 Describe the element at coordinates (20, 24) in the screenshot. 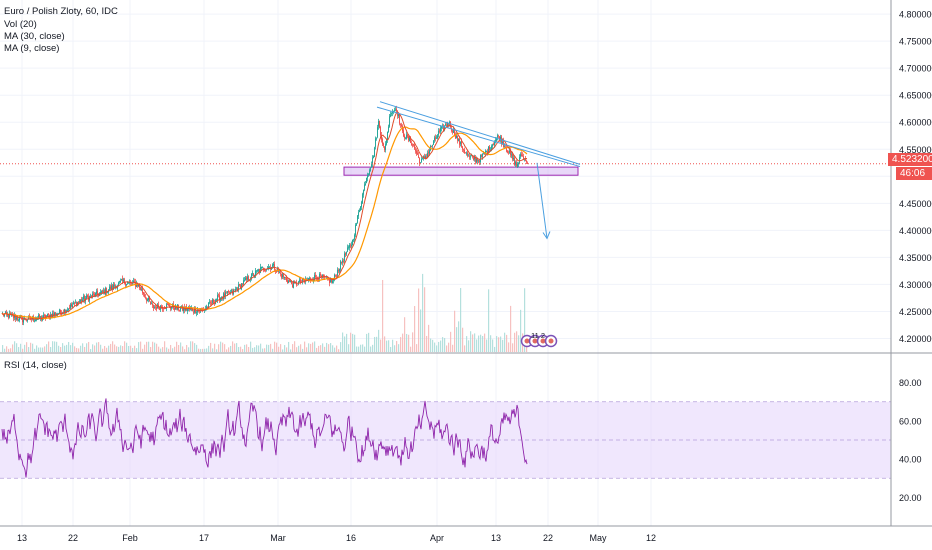

I see `vol-legend: Vol (20)` at that location.